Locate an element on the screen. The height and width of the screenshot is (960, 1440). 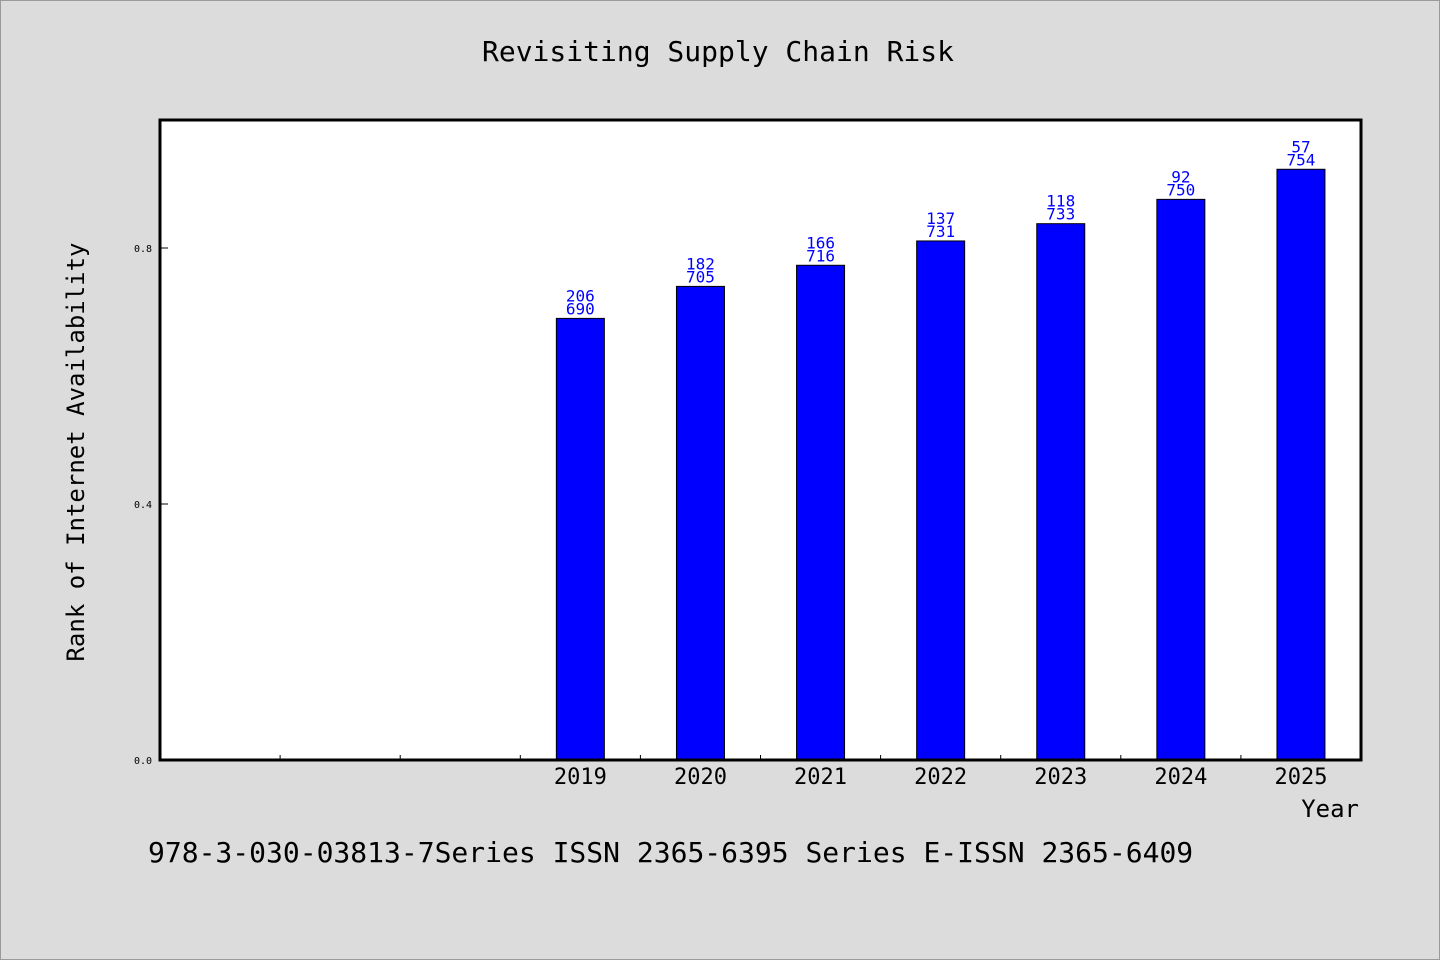
bar-2020 is located at coordinates (700, 523).